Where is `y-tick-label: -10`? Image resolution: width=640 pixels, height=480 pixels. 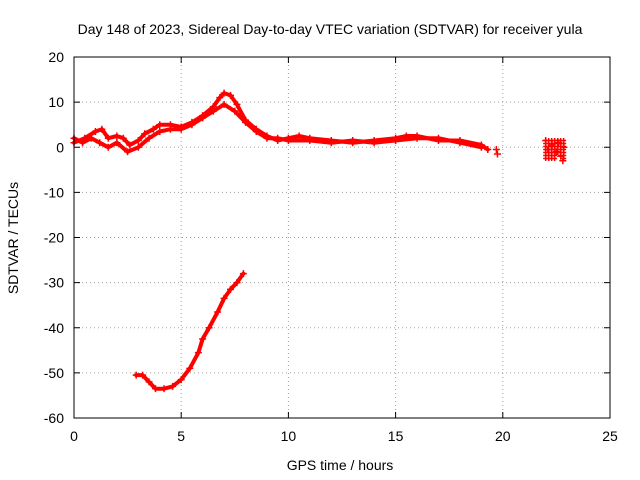
y-tick-label: -10 is located at coordinates (54, 192).